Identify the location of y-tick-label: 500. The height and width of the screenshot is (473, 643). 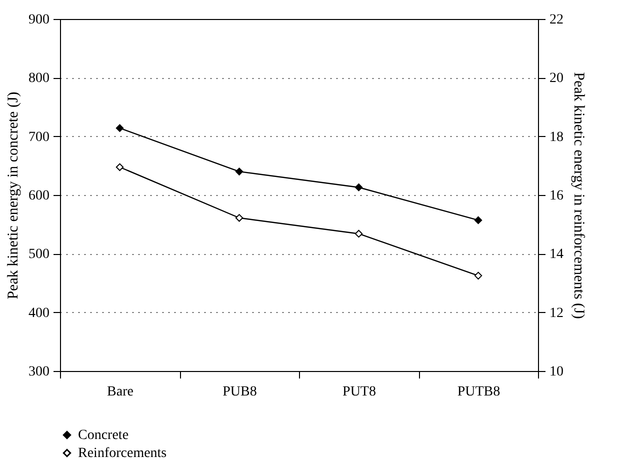
(39, 254).